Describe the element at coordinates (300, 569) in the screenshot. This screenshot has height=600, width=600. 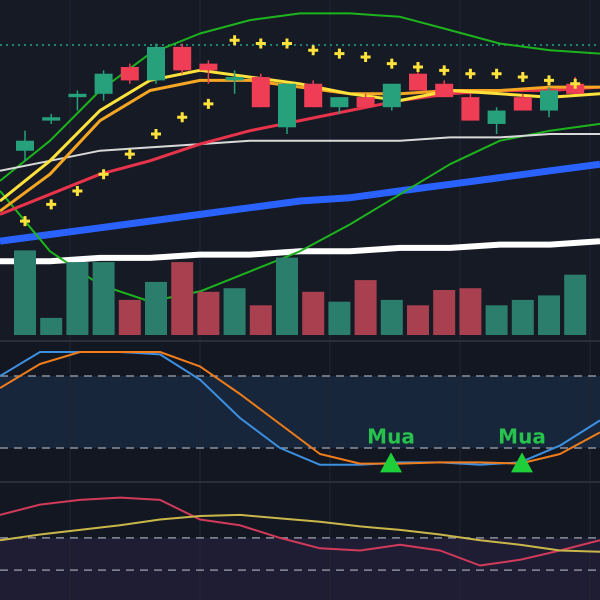
I see `indicator-band` at that location.